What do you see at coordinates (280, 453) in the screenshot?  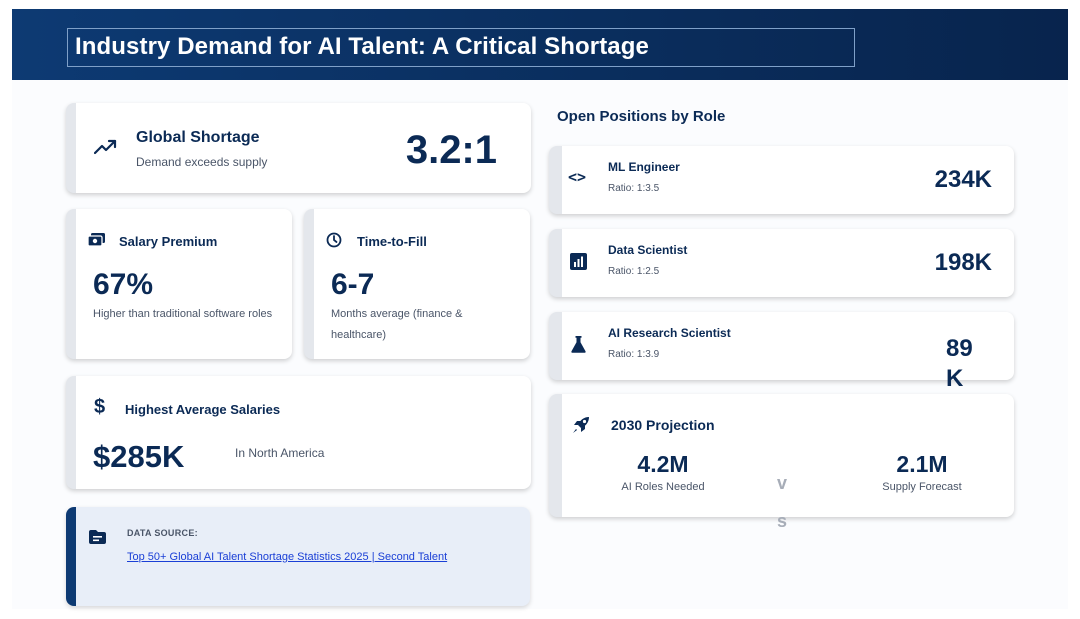 I see `highest-salaries-note: In North America` at bounding box center [280, 453].